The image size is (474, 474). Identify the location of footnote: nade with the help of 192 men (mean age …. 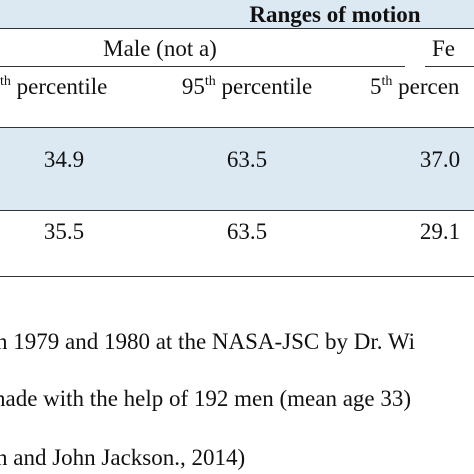
(206, 398).